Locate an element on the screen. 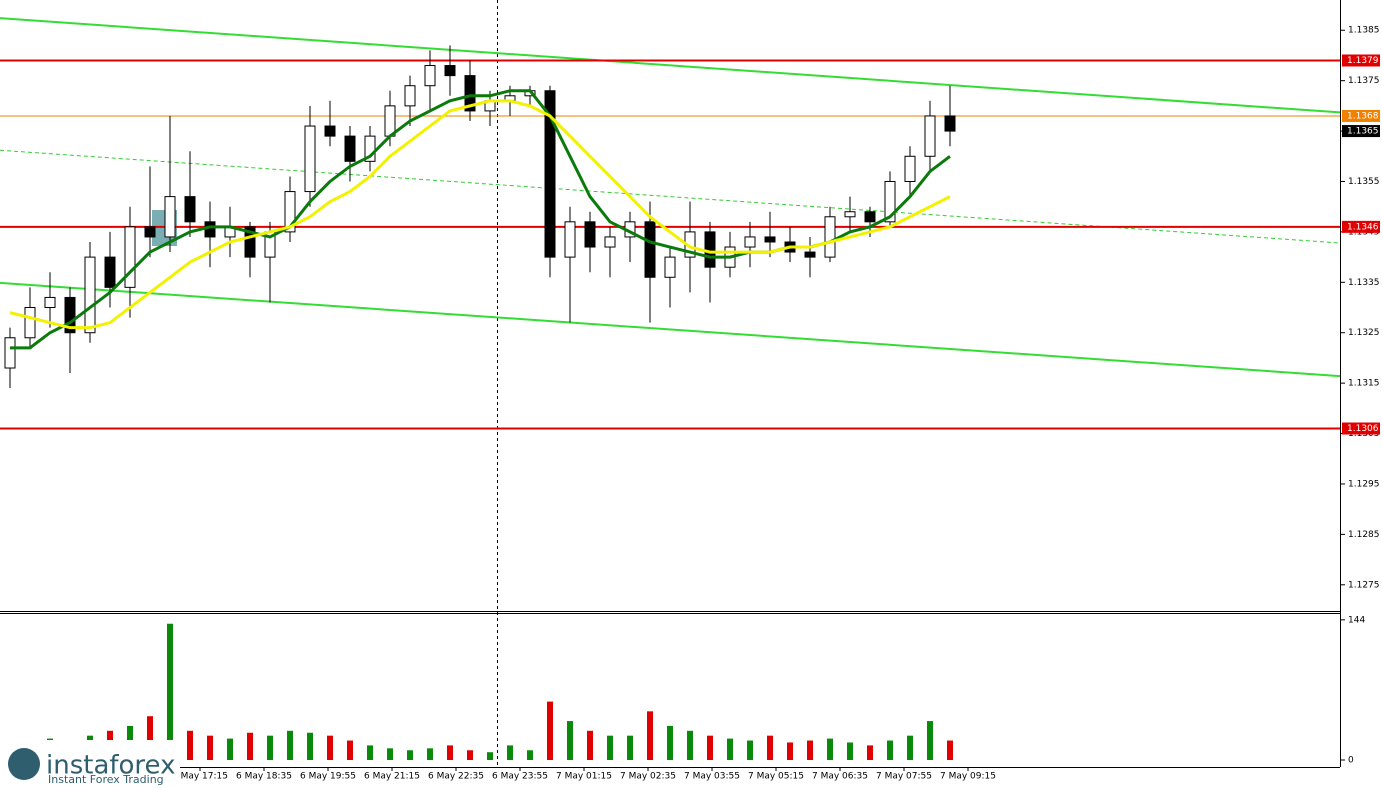 The image size is (1382, 788). x-tick-label: 7 May 02:35 is located at coordinates (648, 777).